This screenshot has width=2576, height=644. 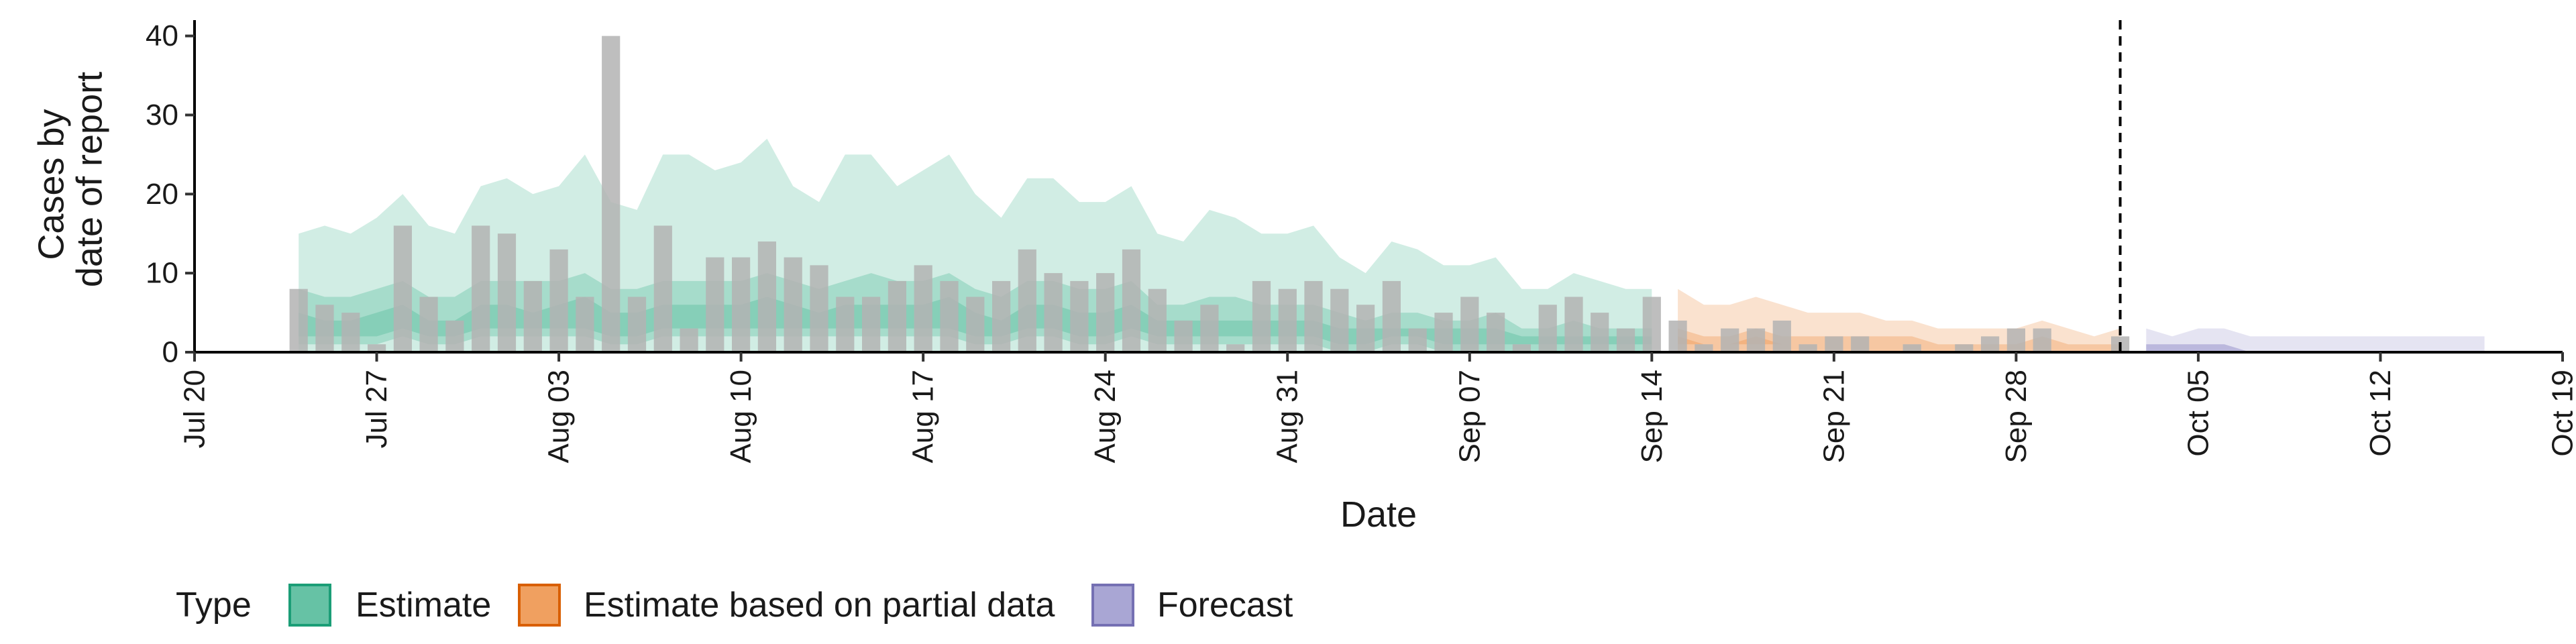 I want to click on y-axis: 0 10 20 30 40, so click(x=171, y=194).